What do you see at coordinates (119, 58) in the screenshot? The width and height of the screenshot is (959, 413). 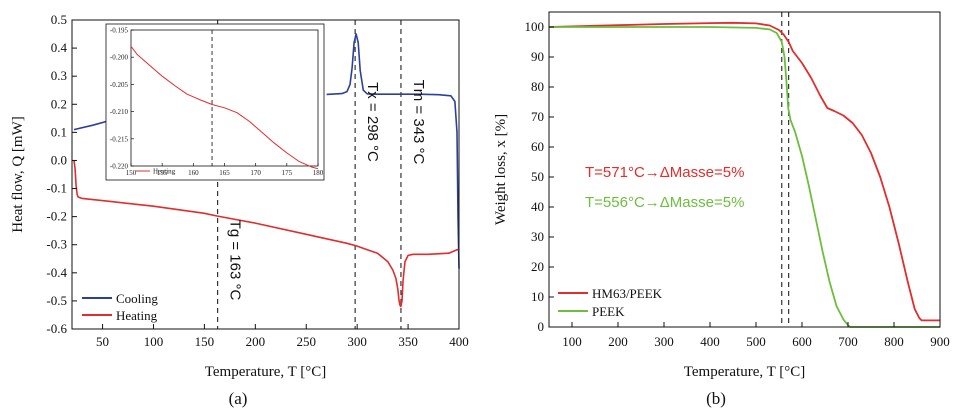 I see `inset-y-tick-label: -0.200` at bounding box center [119, 58].